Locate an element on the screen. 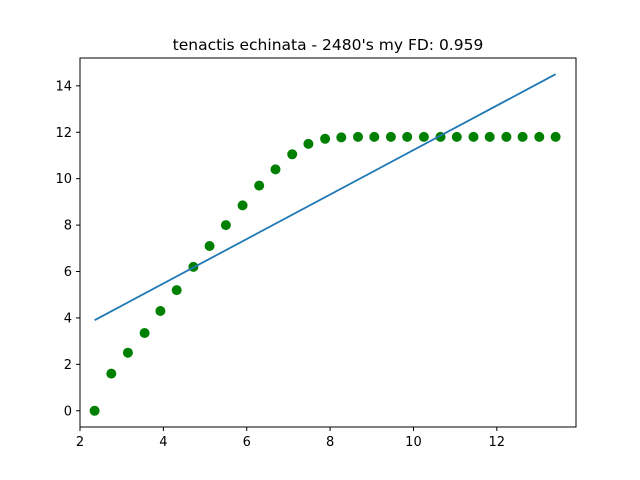 The height and width of the screenshot is (480, 640). y-tick-label: 10 is located at coordinates (63, 179).